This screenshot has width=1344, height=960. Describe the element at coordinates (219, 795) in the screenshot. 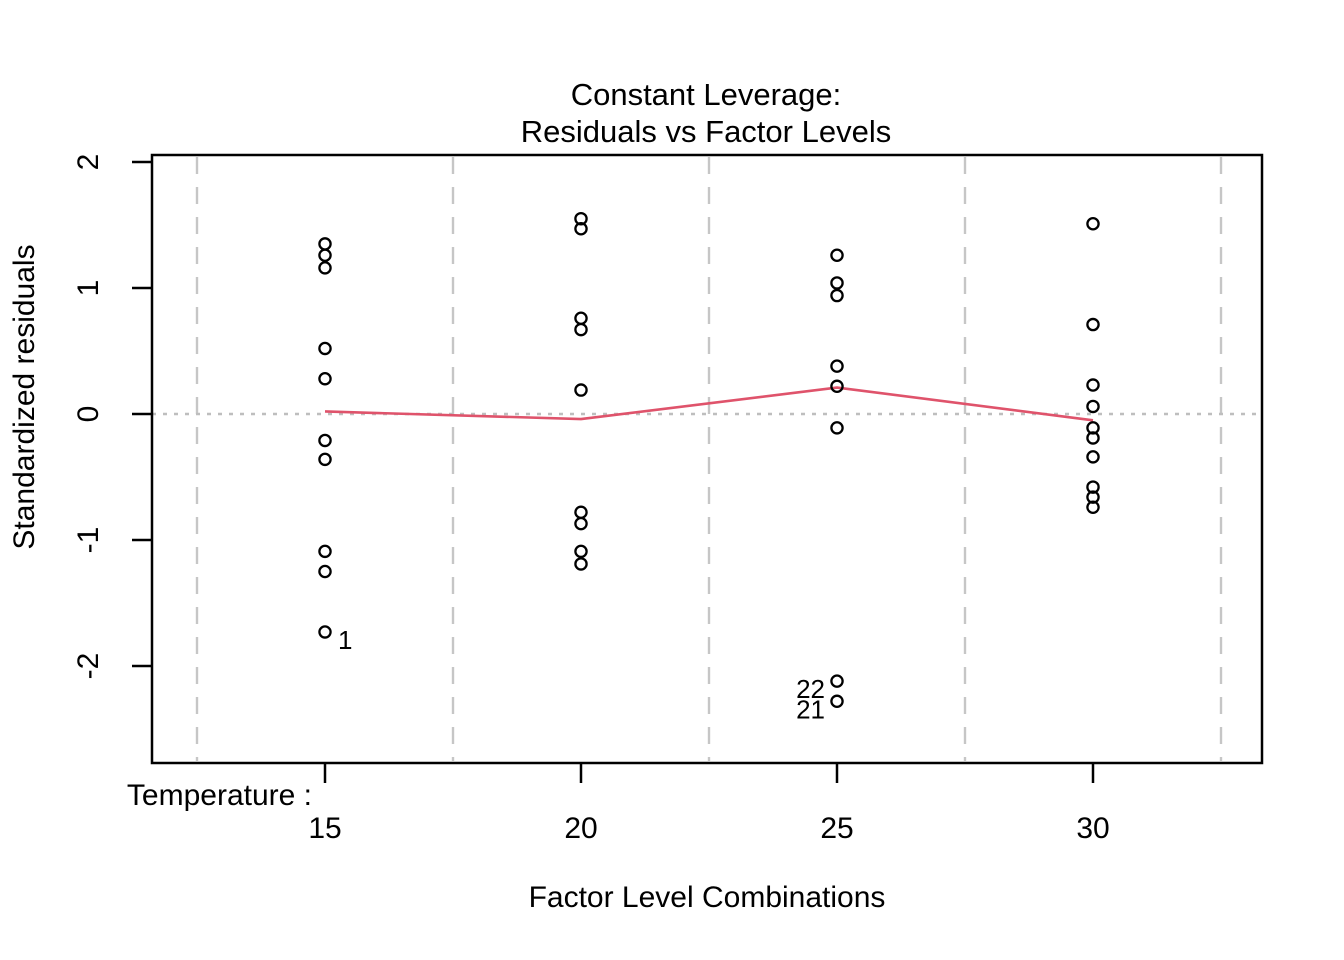

I see `factor-prefix-label: Temperature :` at that location.